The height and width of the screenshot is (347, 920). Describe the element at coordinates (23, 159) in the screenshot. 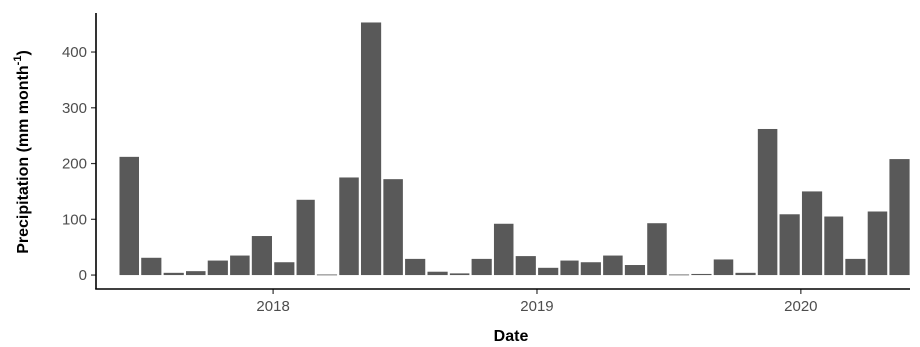

I see `y-axis-title-main: Precipitation (mm month` at that location.